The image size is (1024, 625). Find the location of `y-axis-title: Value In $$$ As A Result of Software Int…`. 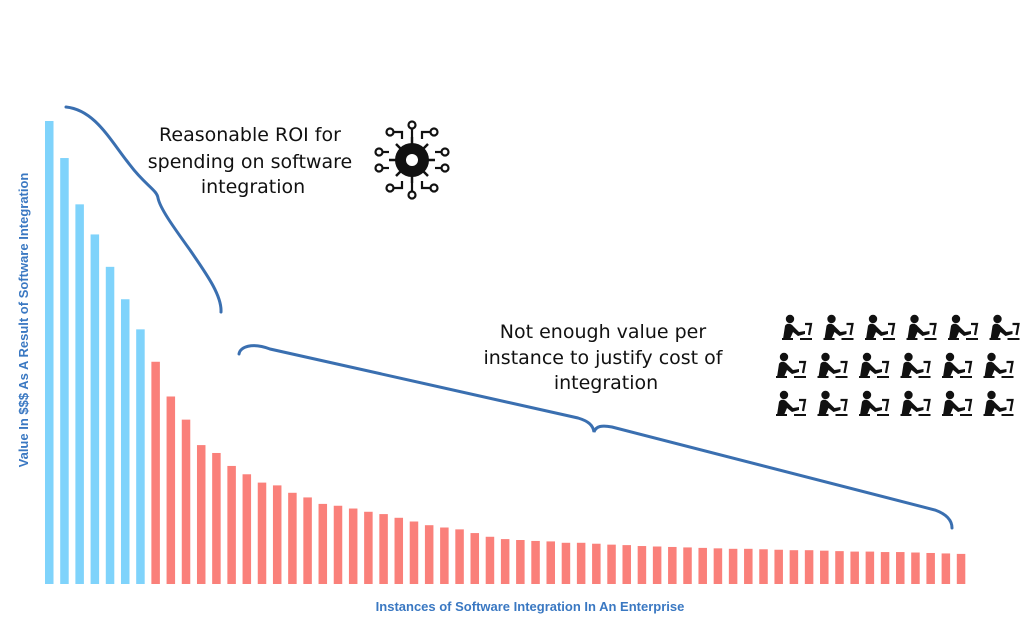

y-axis-title: Value In $$$ As A Result of Software Int… is located at coordinates (23, 320).